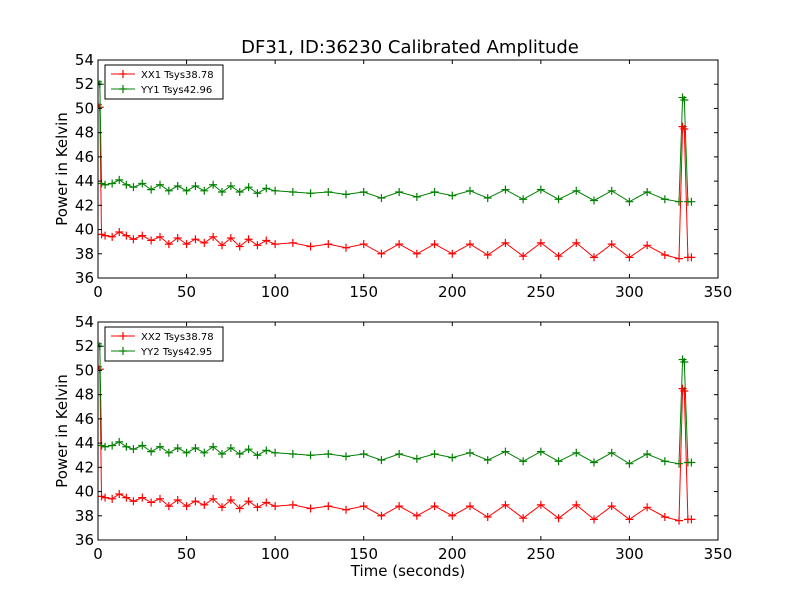 Image resolution: width=800 pixels, height=604 pixels. What do you see at coordinates (176, 352) in the screenshot?
I see `legend-entry-label: YY2 Tsys42.95` at bounding box center [176, 352].